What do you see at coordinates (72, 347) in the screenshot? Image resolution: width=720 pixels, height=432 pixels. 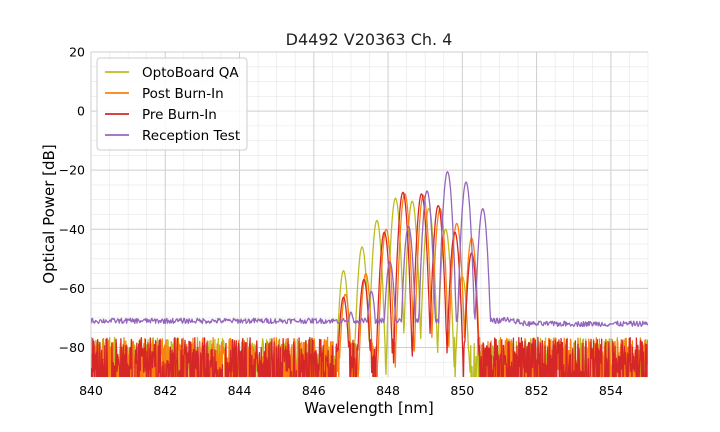 I see `y-tick-label: −80` at bounding box center [72, 347].